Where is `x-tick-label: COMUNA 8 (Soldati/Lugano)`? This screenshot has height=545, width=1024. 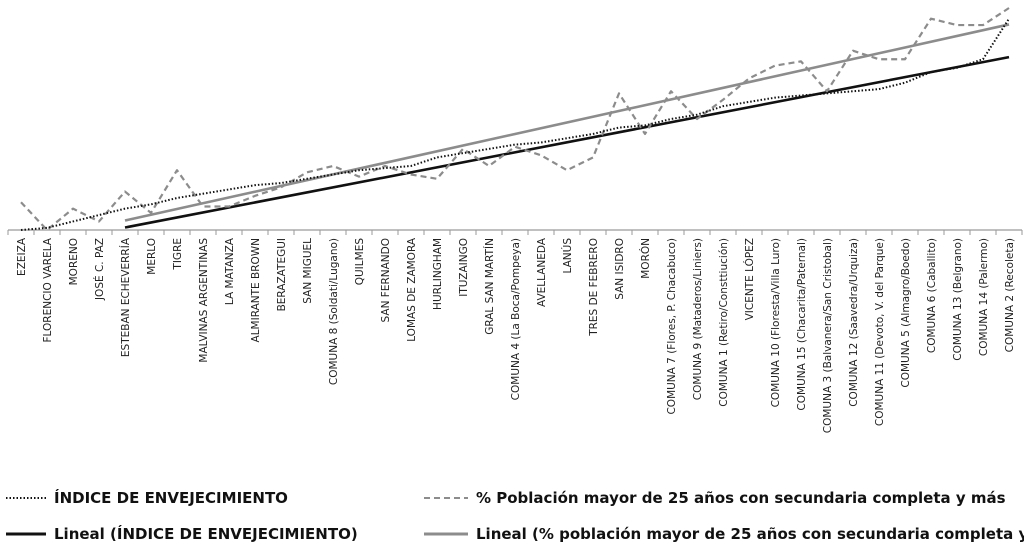 x-tick-label: COMUNA 8 (Soldati/Lugano) is located at coordinates (334, 311).